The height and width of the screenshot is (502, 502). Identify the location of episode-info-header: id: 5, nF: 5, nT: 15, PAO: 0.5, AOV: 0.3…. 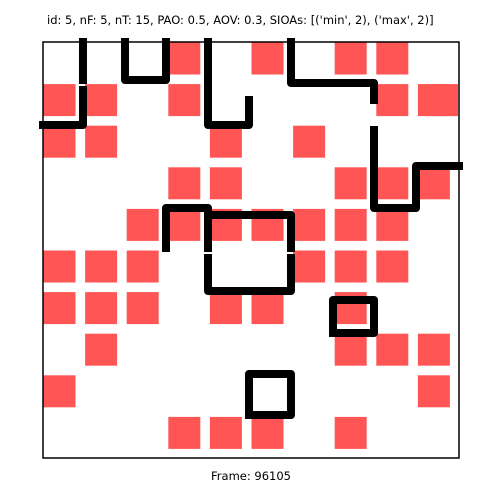
(240, 20).